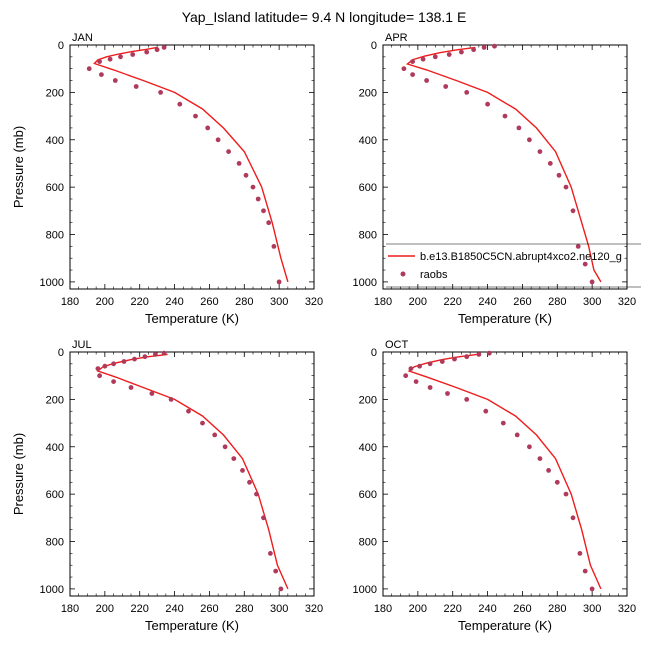 This screenshot has width=648, height=648. What do you see at coordinates (55, 400) in the screenshot?
I see `y-tick-label: 200` at bounding box center [55, 400].